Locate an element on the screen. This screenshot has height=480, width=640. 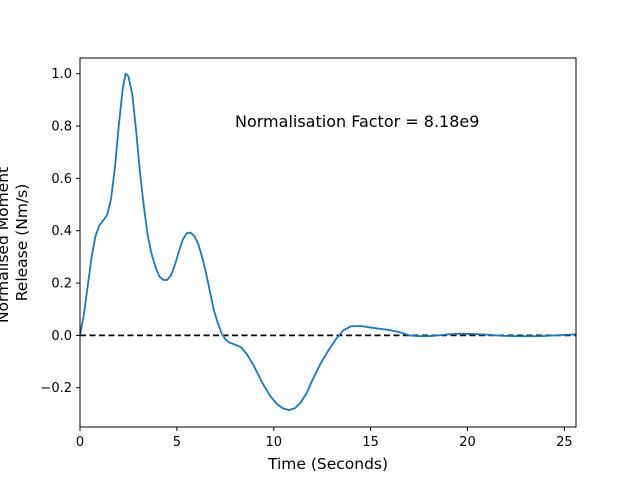
y-tick-label: 0.6 is located at coordinates (61, 179).